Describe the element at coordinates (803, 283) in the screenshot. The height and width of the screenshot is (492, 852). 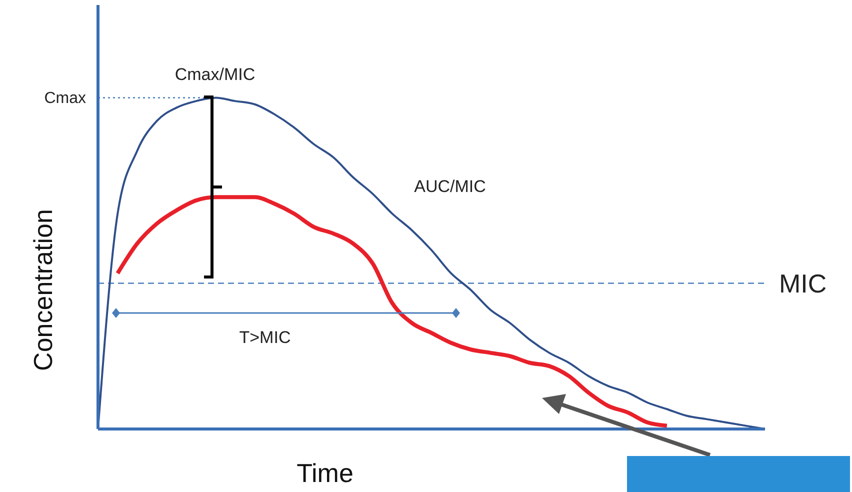
I see `ref-line-label: MIC` at that location.